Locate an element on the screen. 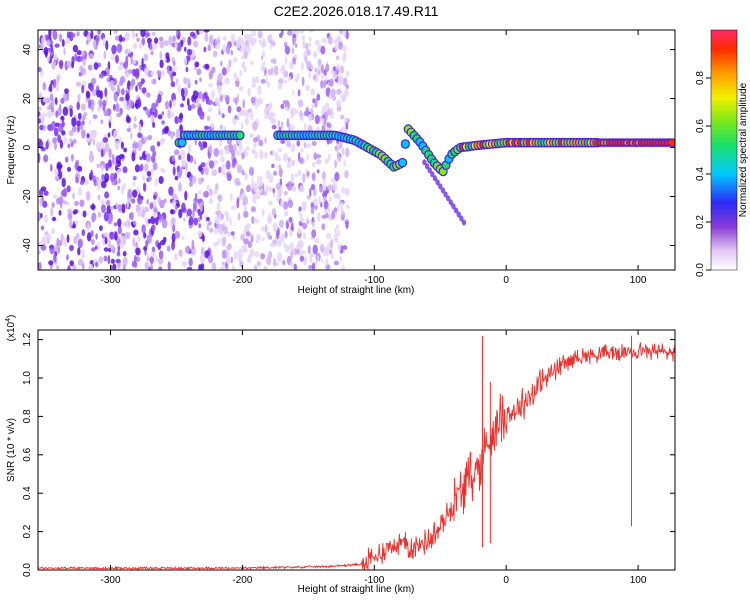 This screenshot has height=600, width=750. y-tick-label: 0.0 is located at coordinates (27, 570).